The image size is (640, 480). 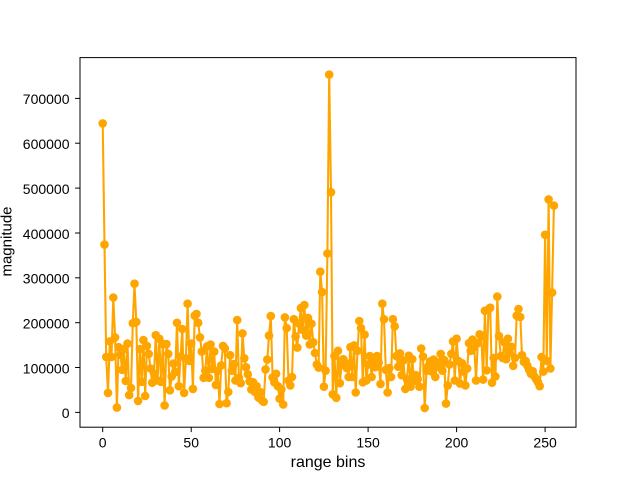 I want to click on svg-text: 150, so click(x=368, y=443).